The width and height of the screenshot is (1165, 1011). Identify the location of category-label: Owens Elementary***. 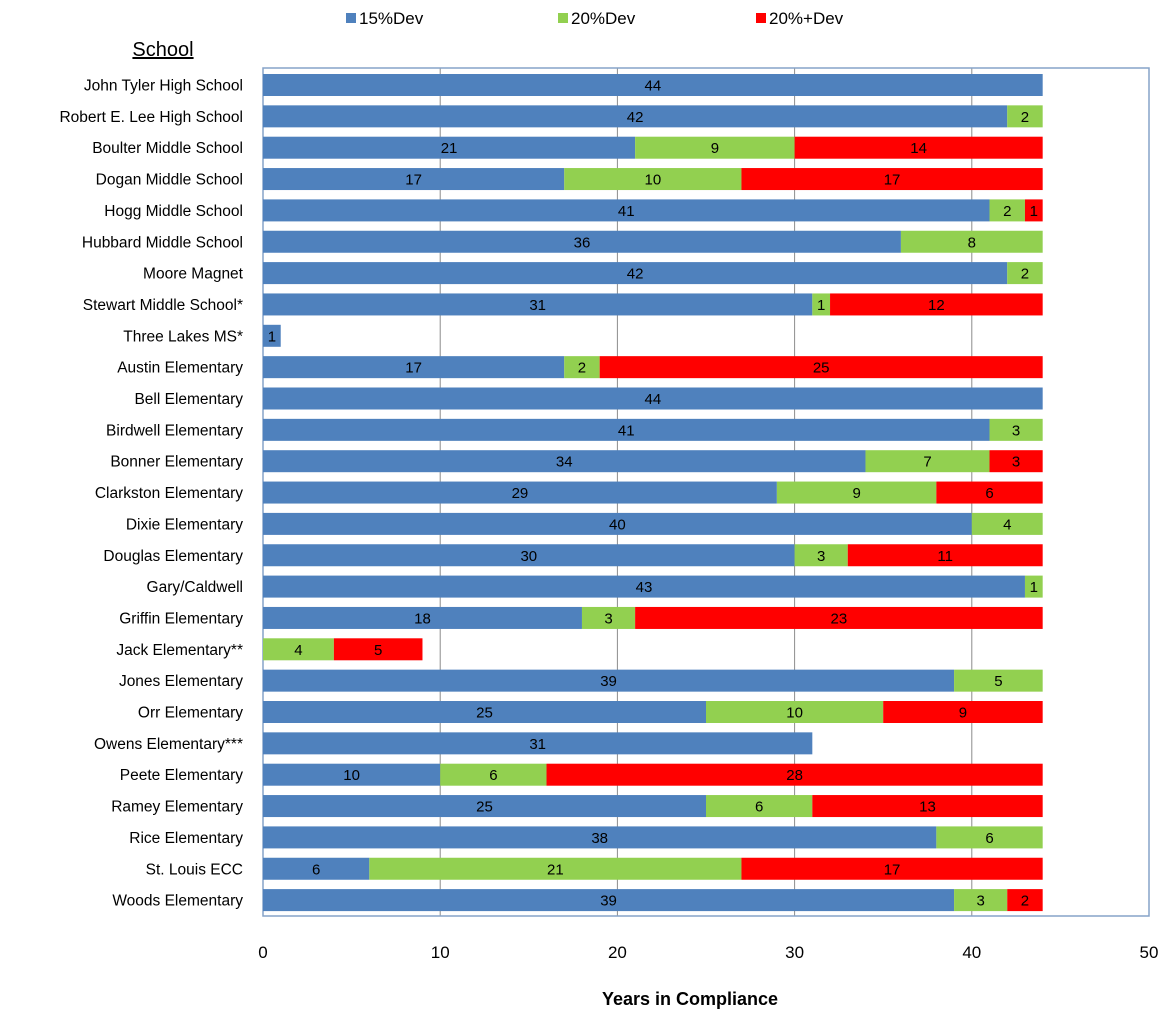
(168, 744).